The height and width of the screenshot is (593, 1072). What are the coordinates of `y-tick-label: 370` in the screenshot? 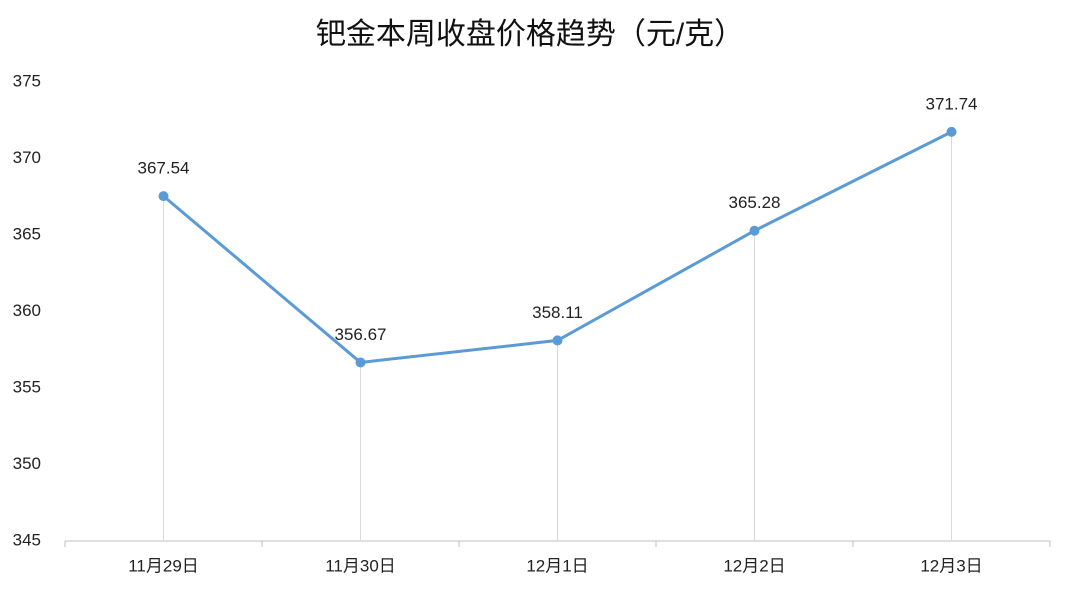 It's located at (27, 157).